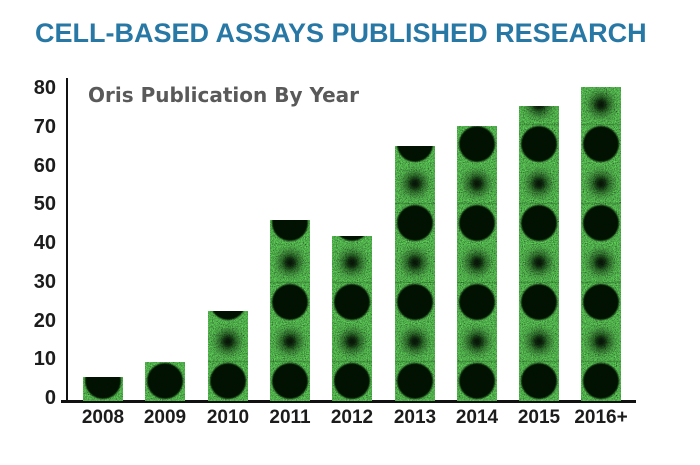 The height and width of the screenshot is (465, 700). I want to click on x-tick-label: 2010, so click(228, 417).